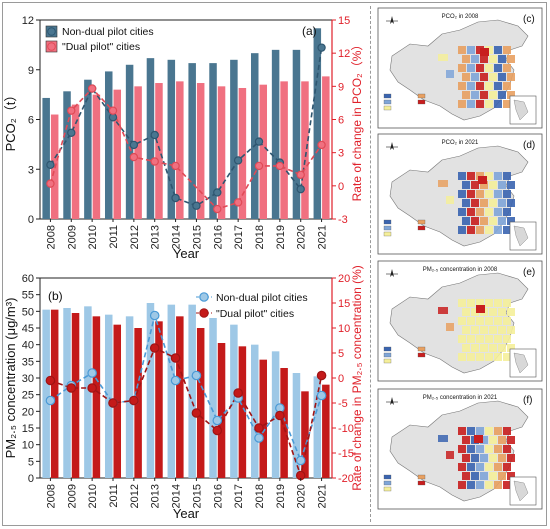 The image size is (550, 529). What do you see at coordinates (101, 47) in the screenshot?
I see `chart-a-legend-label-dual: "Dual pilot" cities` at bounding box center [101, 47].